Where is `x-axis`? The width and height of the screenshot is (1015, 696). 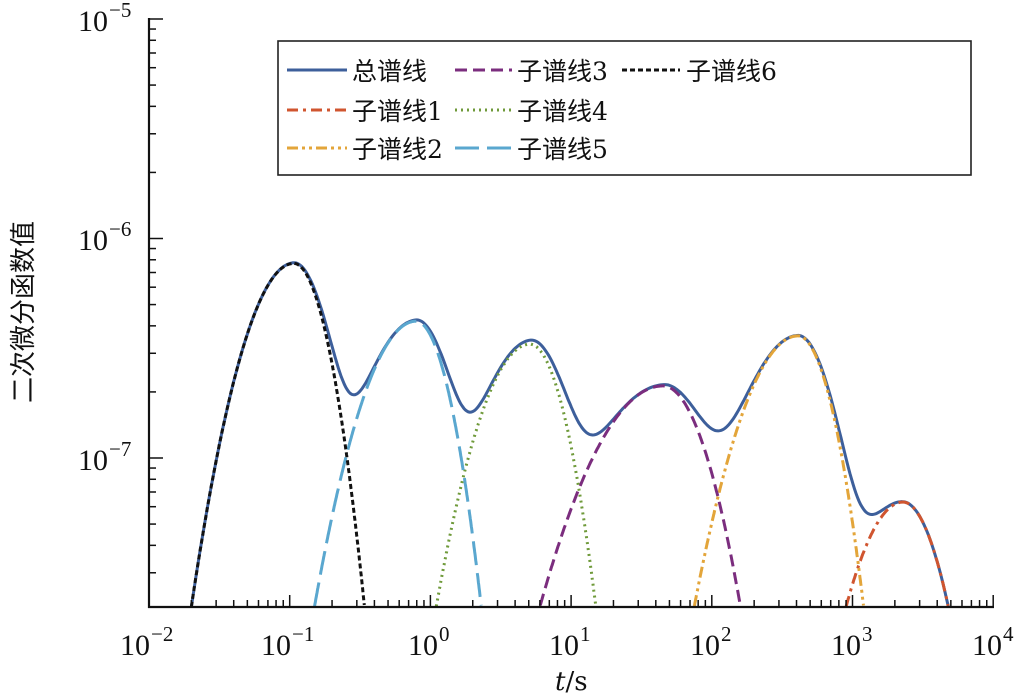 x-axis is located at coordinates (571, 602).